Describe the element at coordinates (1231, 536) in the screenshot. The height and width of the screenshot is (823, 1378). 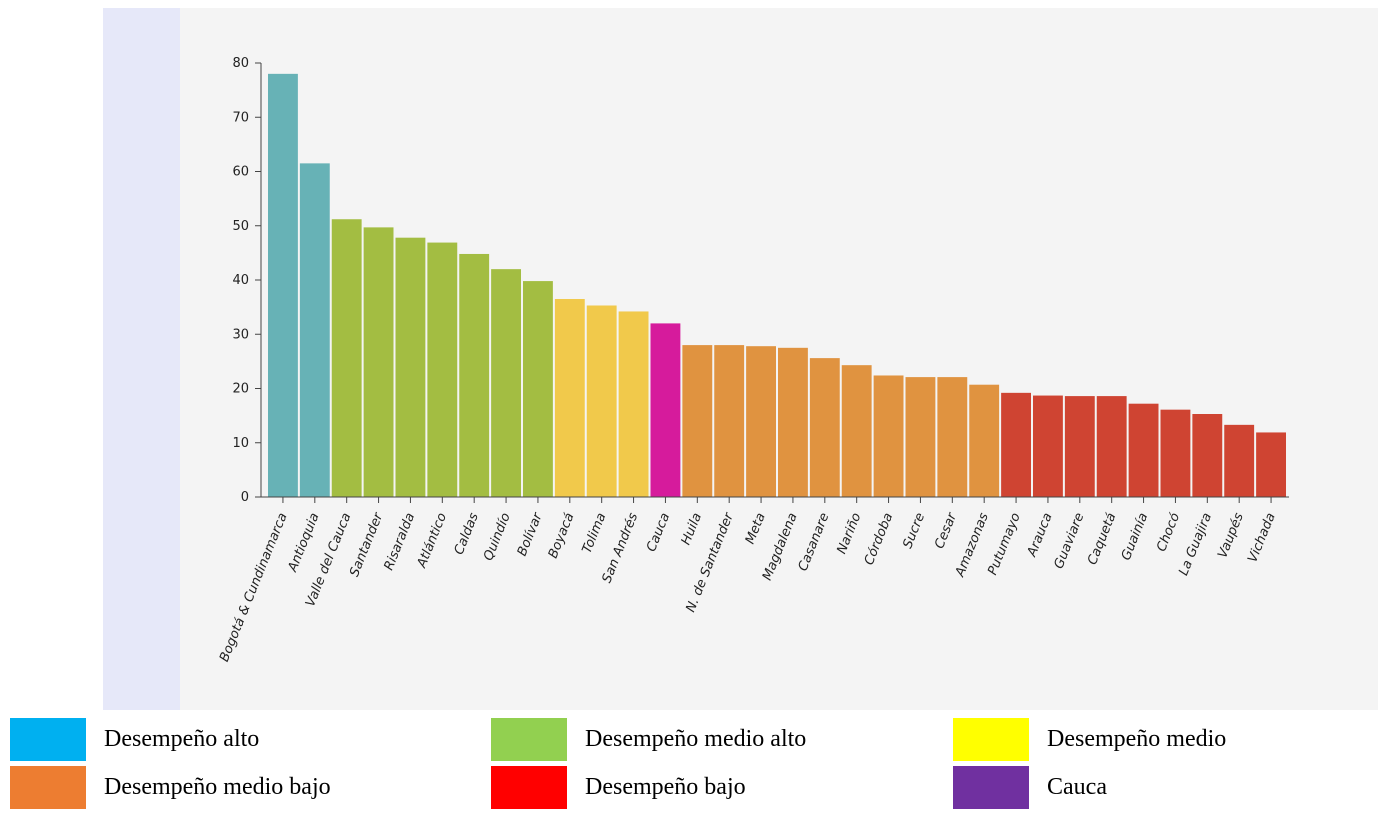
I see `x-tick-label: Vaupés` at that location.